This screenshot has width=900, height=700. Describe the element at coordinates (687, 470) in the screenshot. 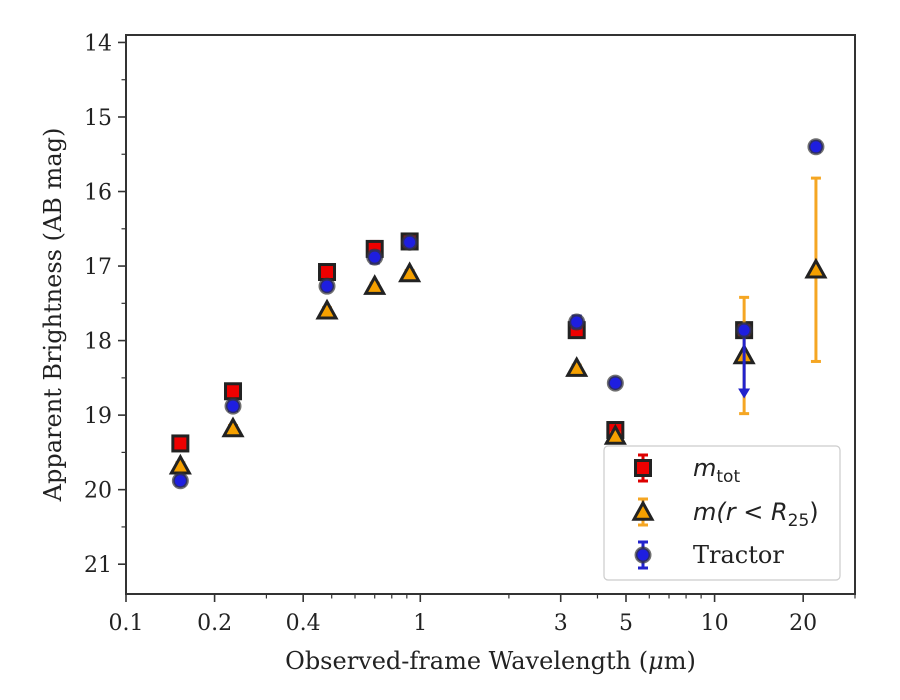

I see `legend-entry-mtot: mtot` at that location.